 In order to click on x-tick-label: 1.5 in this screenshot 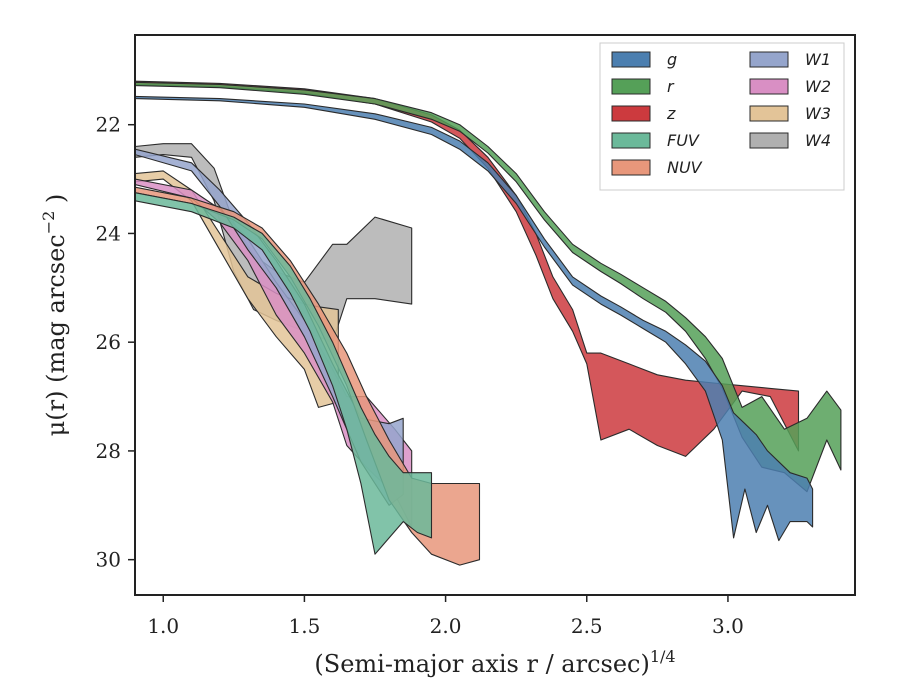, I will do `click(305, 626)`.